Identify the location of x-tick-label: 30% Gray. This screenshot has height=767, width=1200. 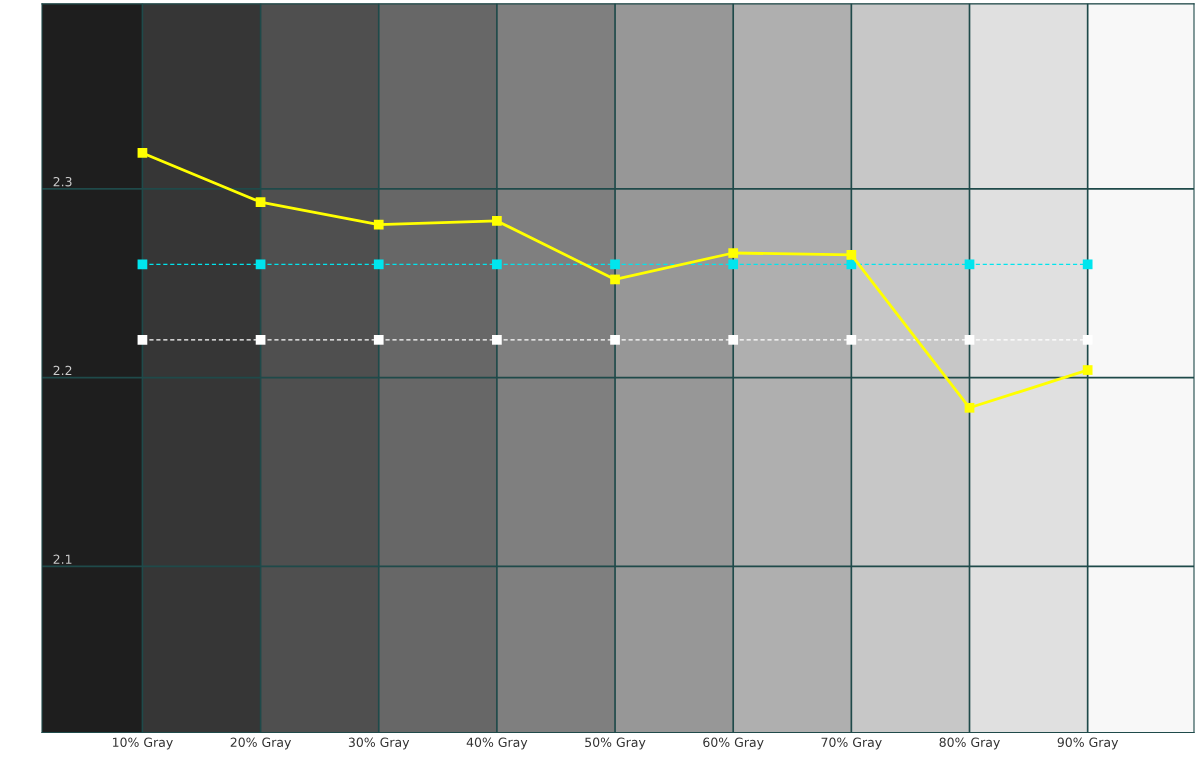
(379, 743).